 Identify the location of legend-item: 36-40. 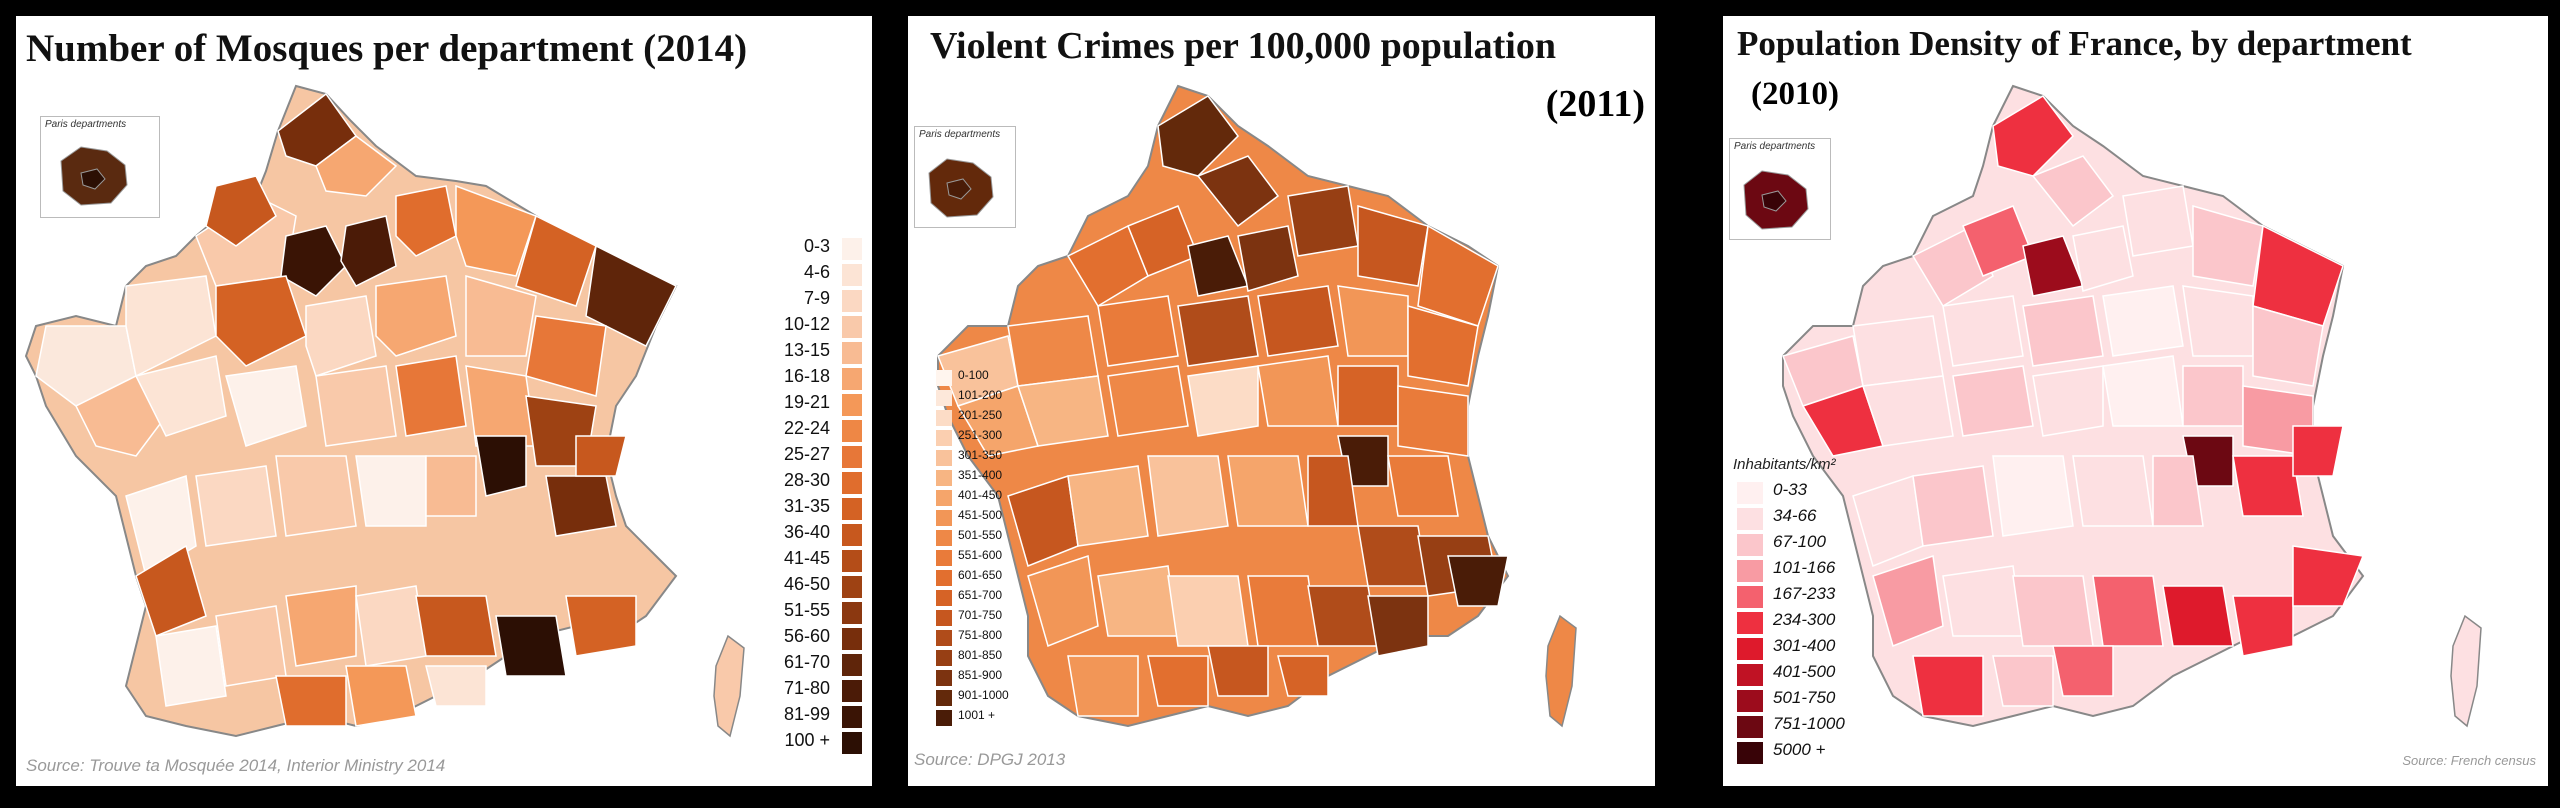
(821, 535).